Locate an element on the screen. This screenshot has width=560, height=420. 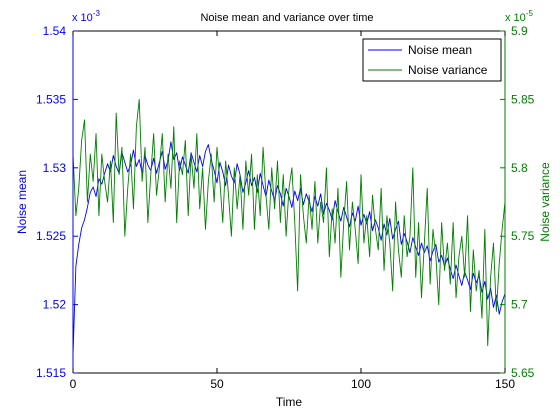
legend-label-noise-mean: Noise mean is located at coordinates (440, 50).